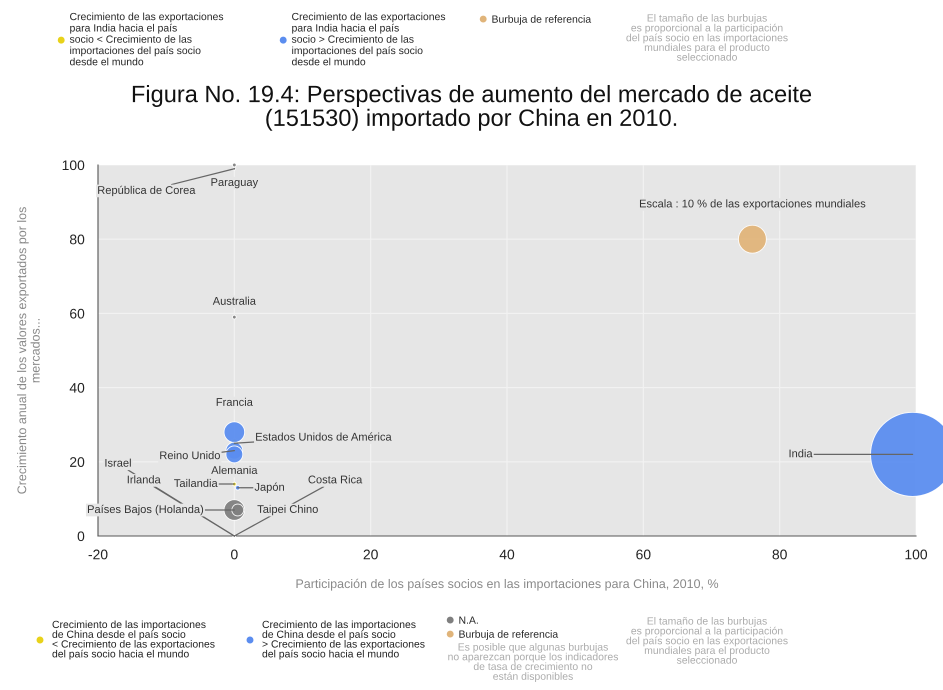 Image resolution: width=943 pixels, height=690 pixels. What do you see at coordinates (77, 387) in the screenshot?
I see `y-tick-label: 40` at bounding box center [77, 387].